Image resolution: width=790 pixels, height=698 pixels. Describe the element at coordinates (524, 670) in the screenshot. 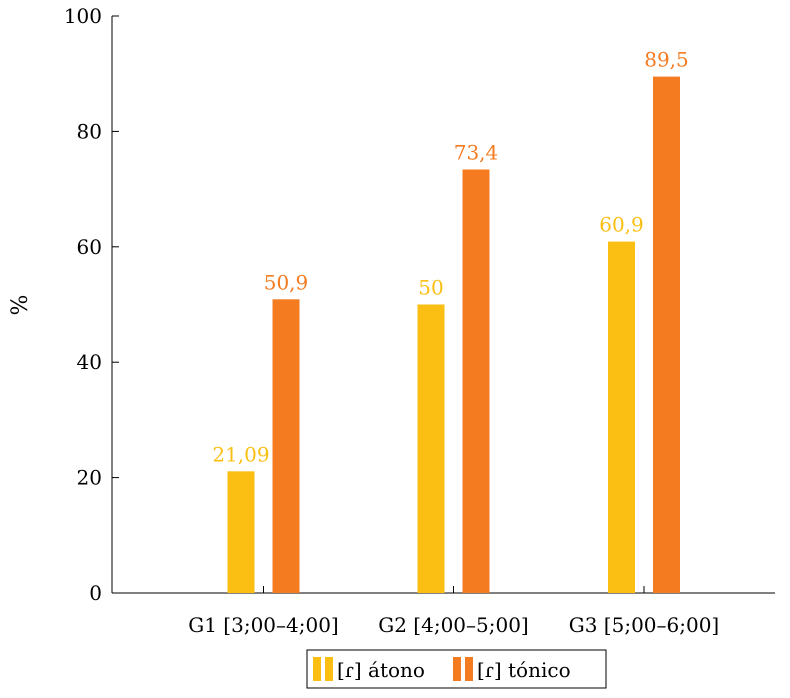

I see `legend-label: [ɾ] tónico` at that location.